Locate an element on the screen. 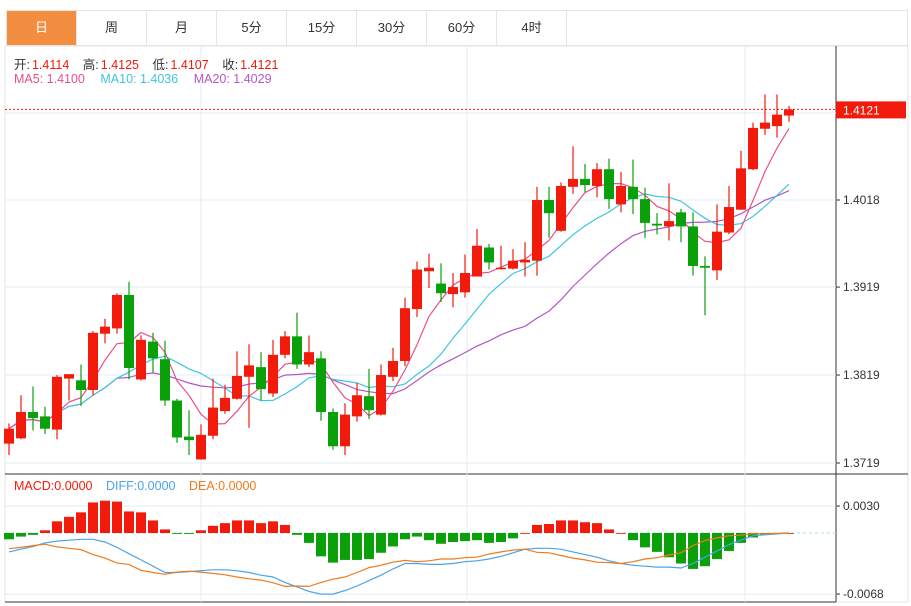 The image size is (911, 606). tab-4: 15分 is located at coordinates (322, 28).